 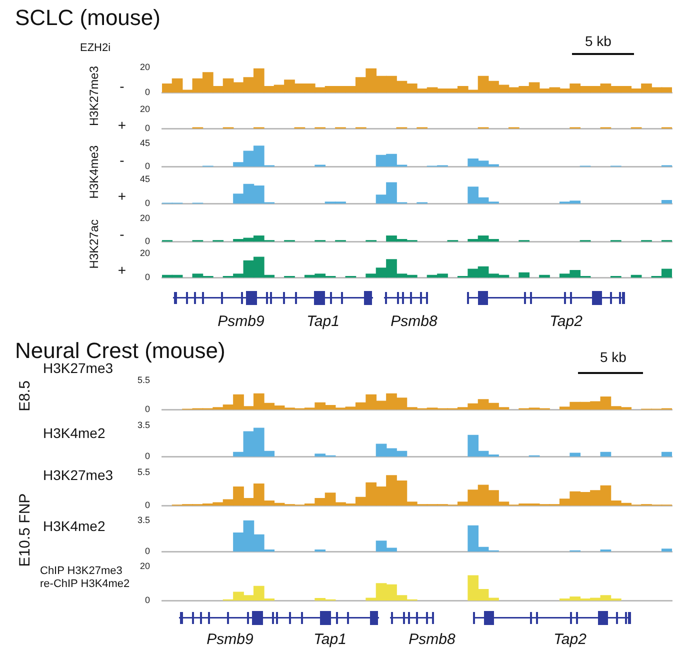 What do you see at coordinates (94, 96) in the screenshot?
I see `y-axis-title: H3K27me3` at bounding box center [94, 96].